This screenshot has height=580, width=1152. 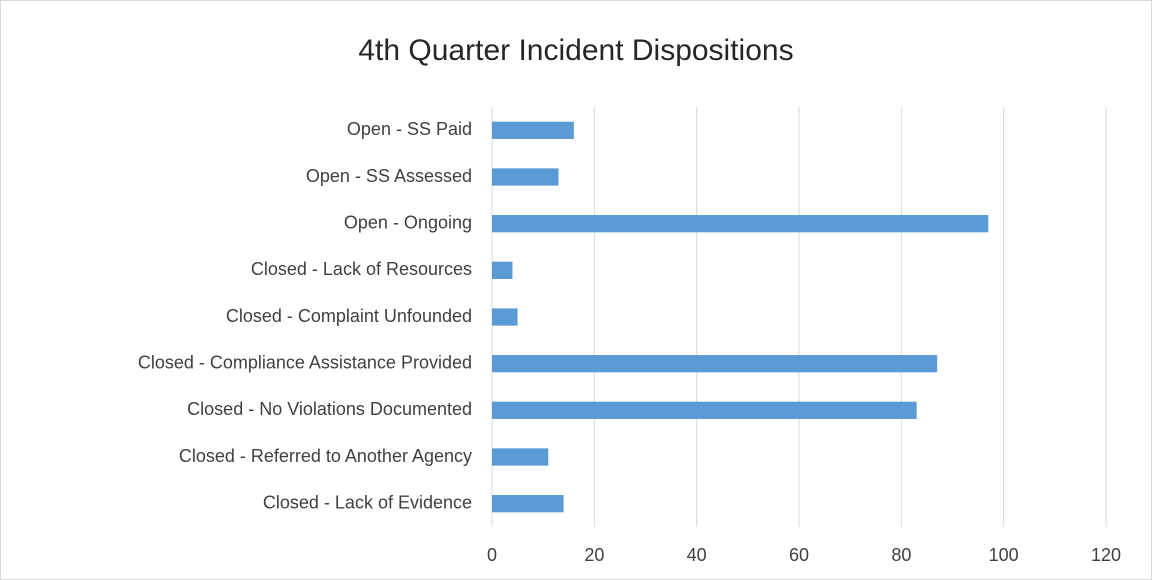 What do you see at coordinates (1106, 555) in the screenshot?
I see `x-tick-label: 120` at bounding box center [1106, 555].